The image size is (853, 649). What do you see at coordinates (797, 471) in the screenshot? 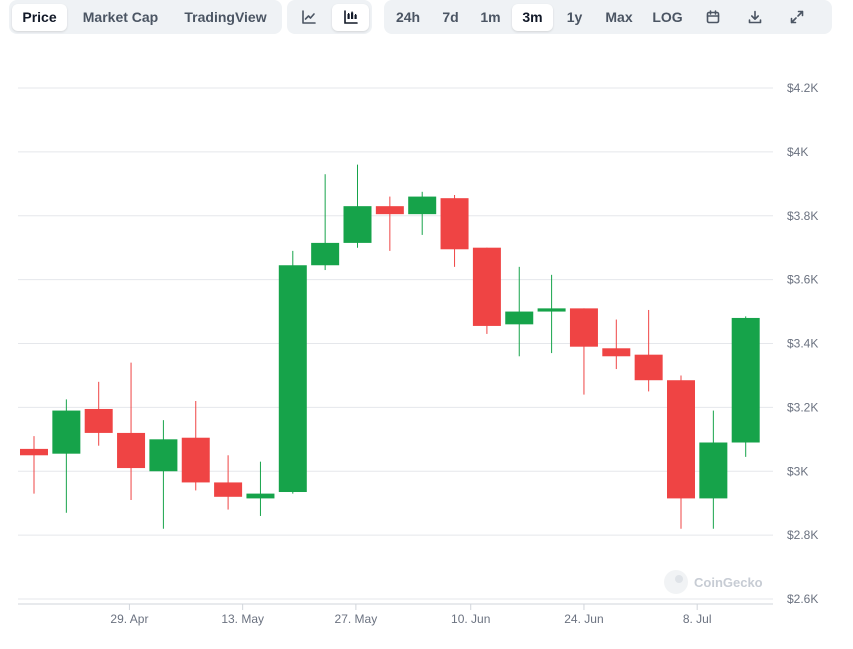
I see `y-tick-label: $3K` at bounding box center [797, 471].